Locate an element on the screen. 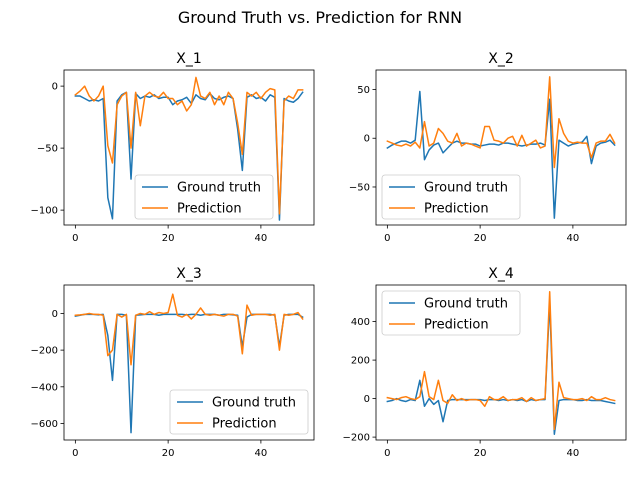 The image size is (640, 480). figure-suptitle: Ground Truth vs. Prediction for RNN is located at coordinates (320, 17).